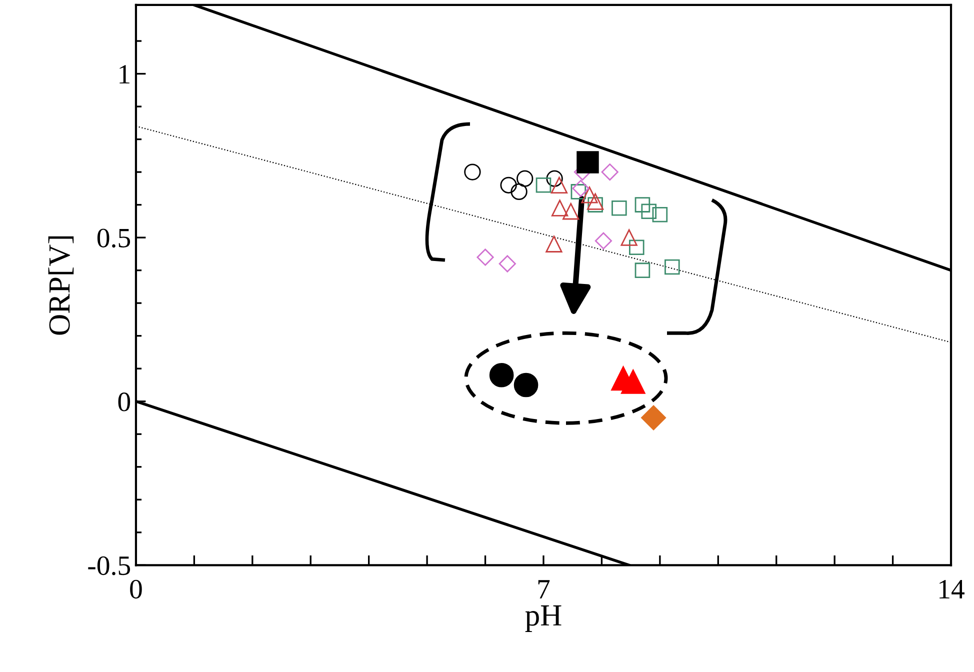  Describe the element at coordinates (109, 566) in the screenshot. I see `y-tick-label: -0.5` at that location.